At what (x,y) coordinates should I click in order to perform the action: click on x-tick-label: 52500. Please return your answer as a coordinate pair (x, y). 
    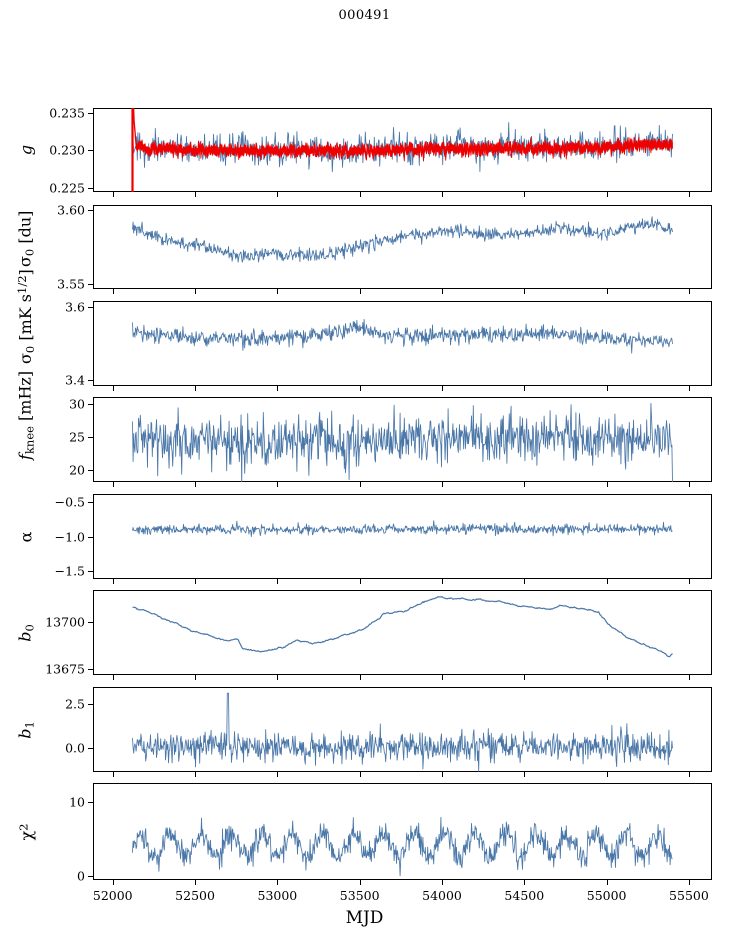
    Looking at the image, I should click on (195, 895).